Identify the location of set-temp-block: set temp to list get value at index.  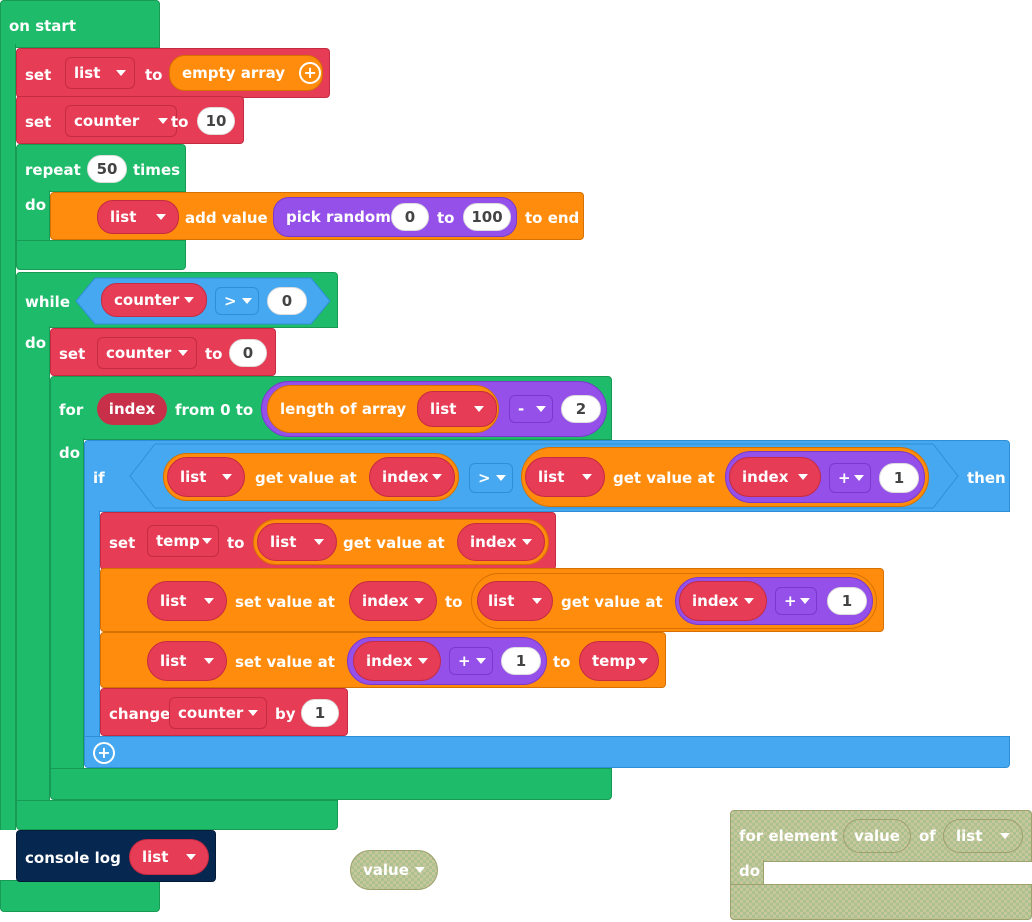
(328, 541).